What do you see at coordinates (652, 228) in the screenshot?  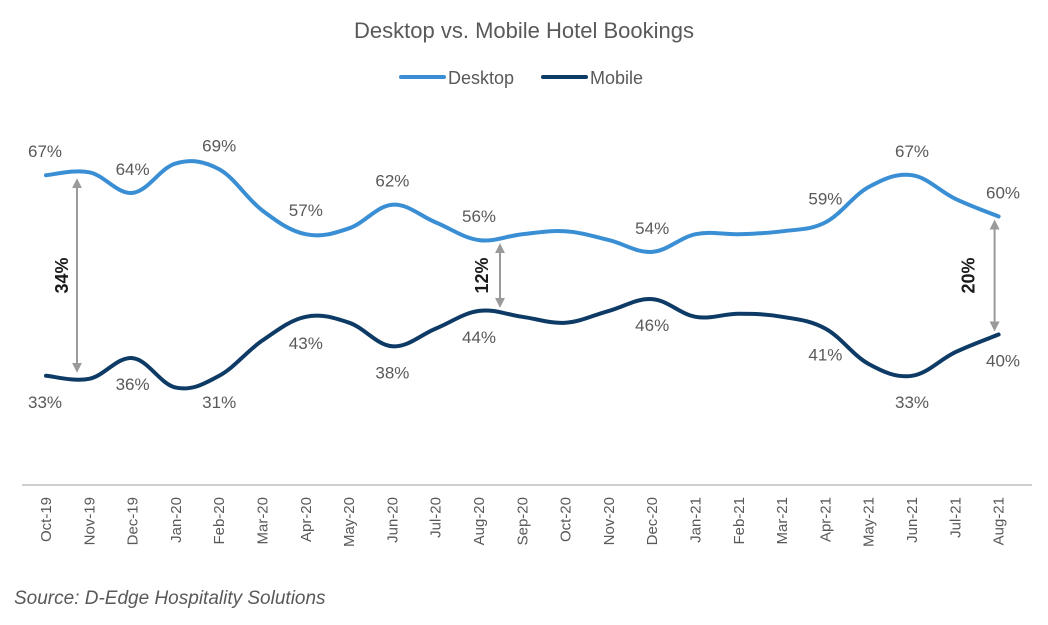 I see `data-label-desktop: 54%` at bounding box center [652, 228].